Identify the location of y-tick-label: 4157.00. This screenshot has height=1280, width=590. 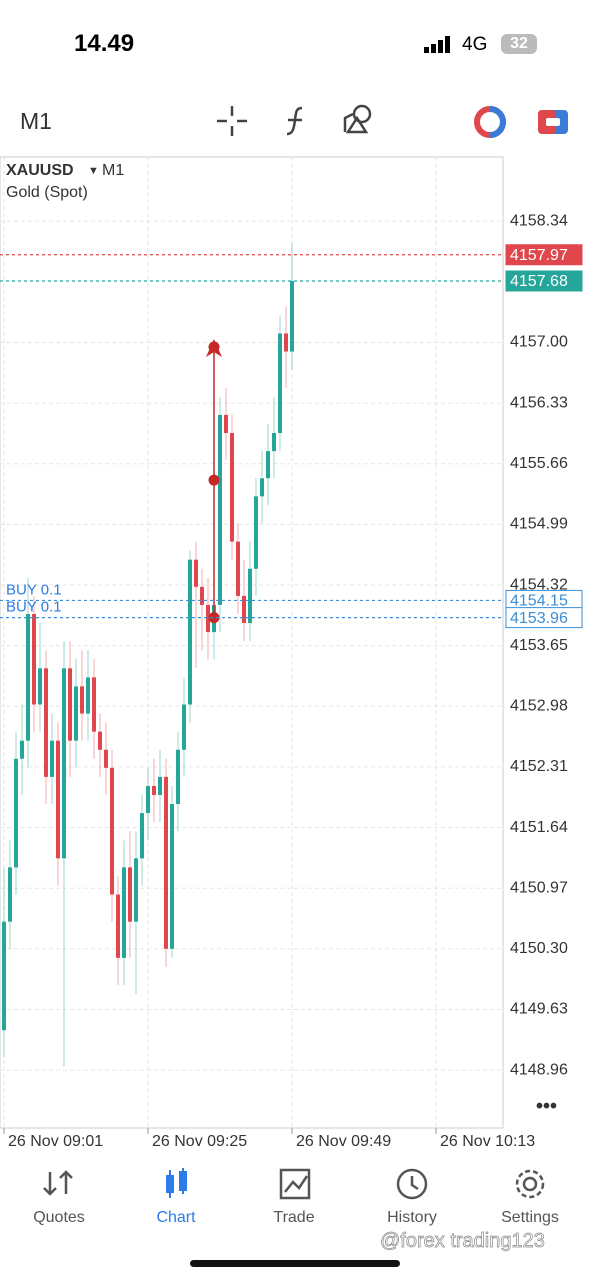
(539, 342).